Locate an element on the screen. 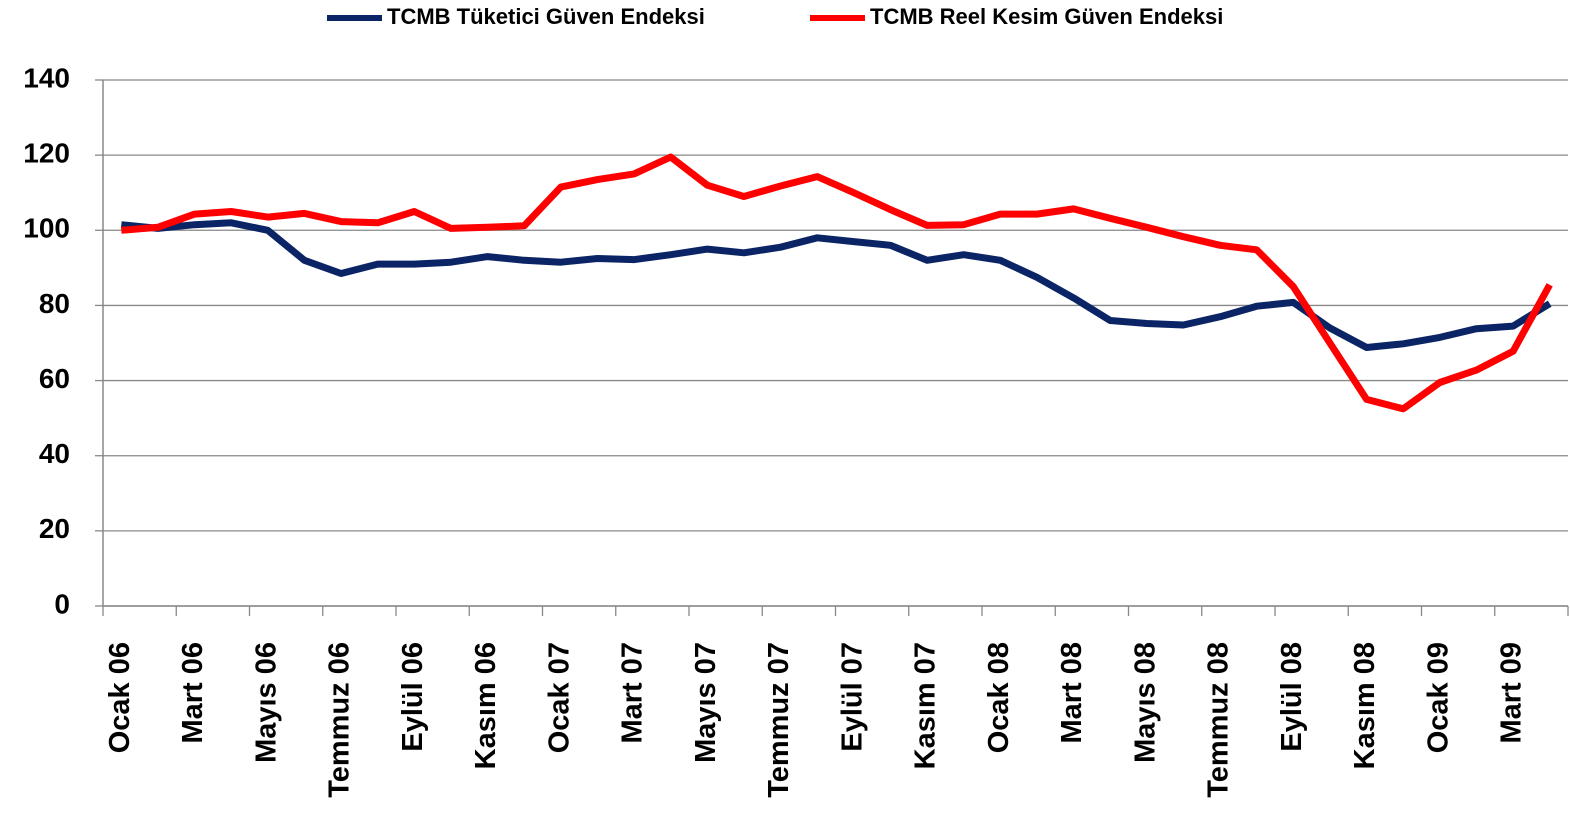  x-tick-label: Temmuz 07 is located at coordinates (779, 720).